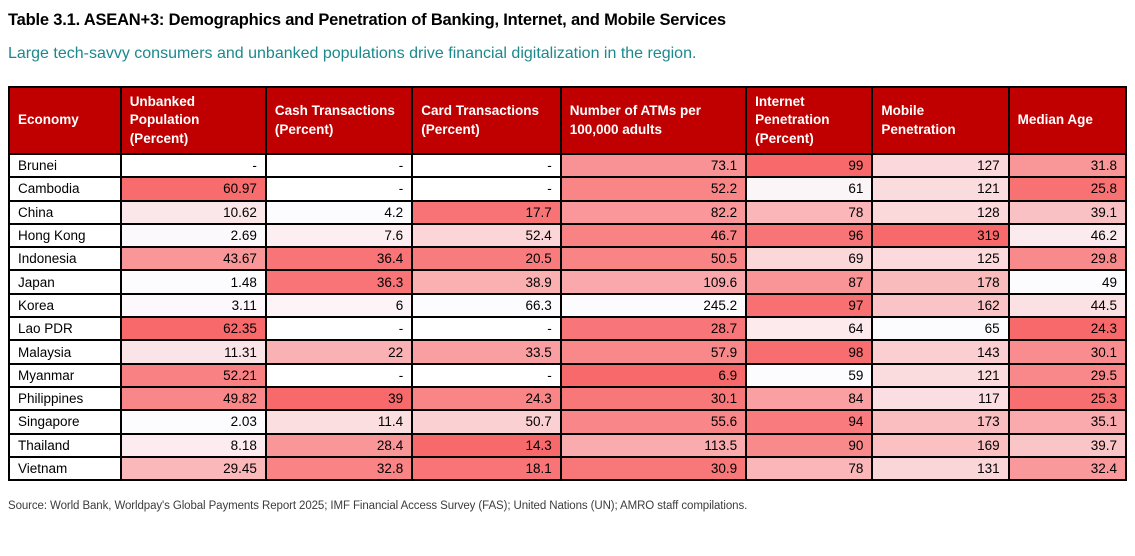 The image size is (1135, 556). I want to click on value-cell: 11.31, so click(193, 352).